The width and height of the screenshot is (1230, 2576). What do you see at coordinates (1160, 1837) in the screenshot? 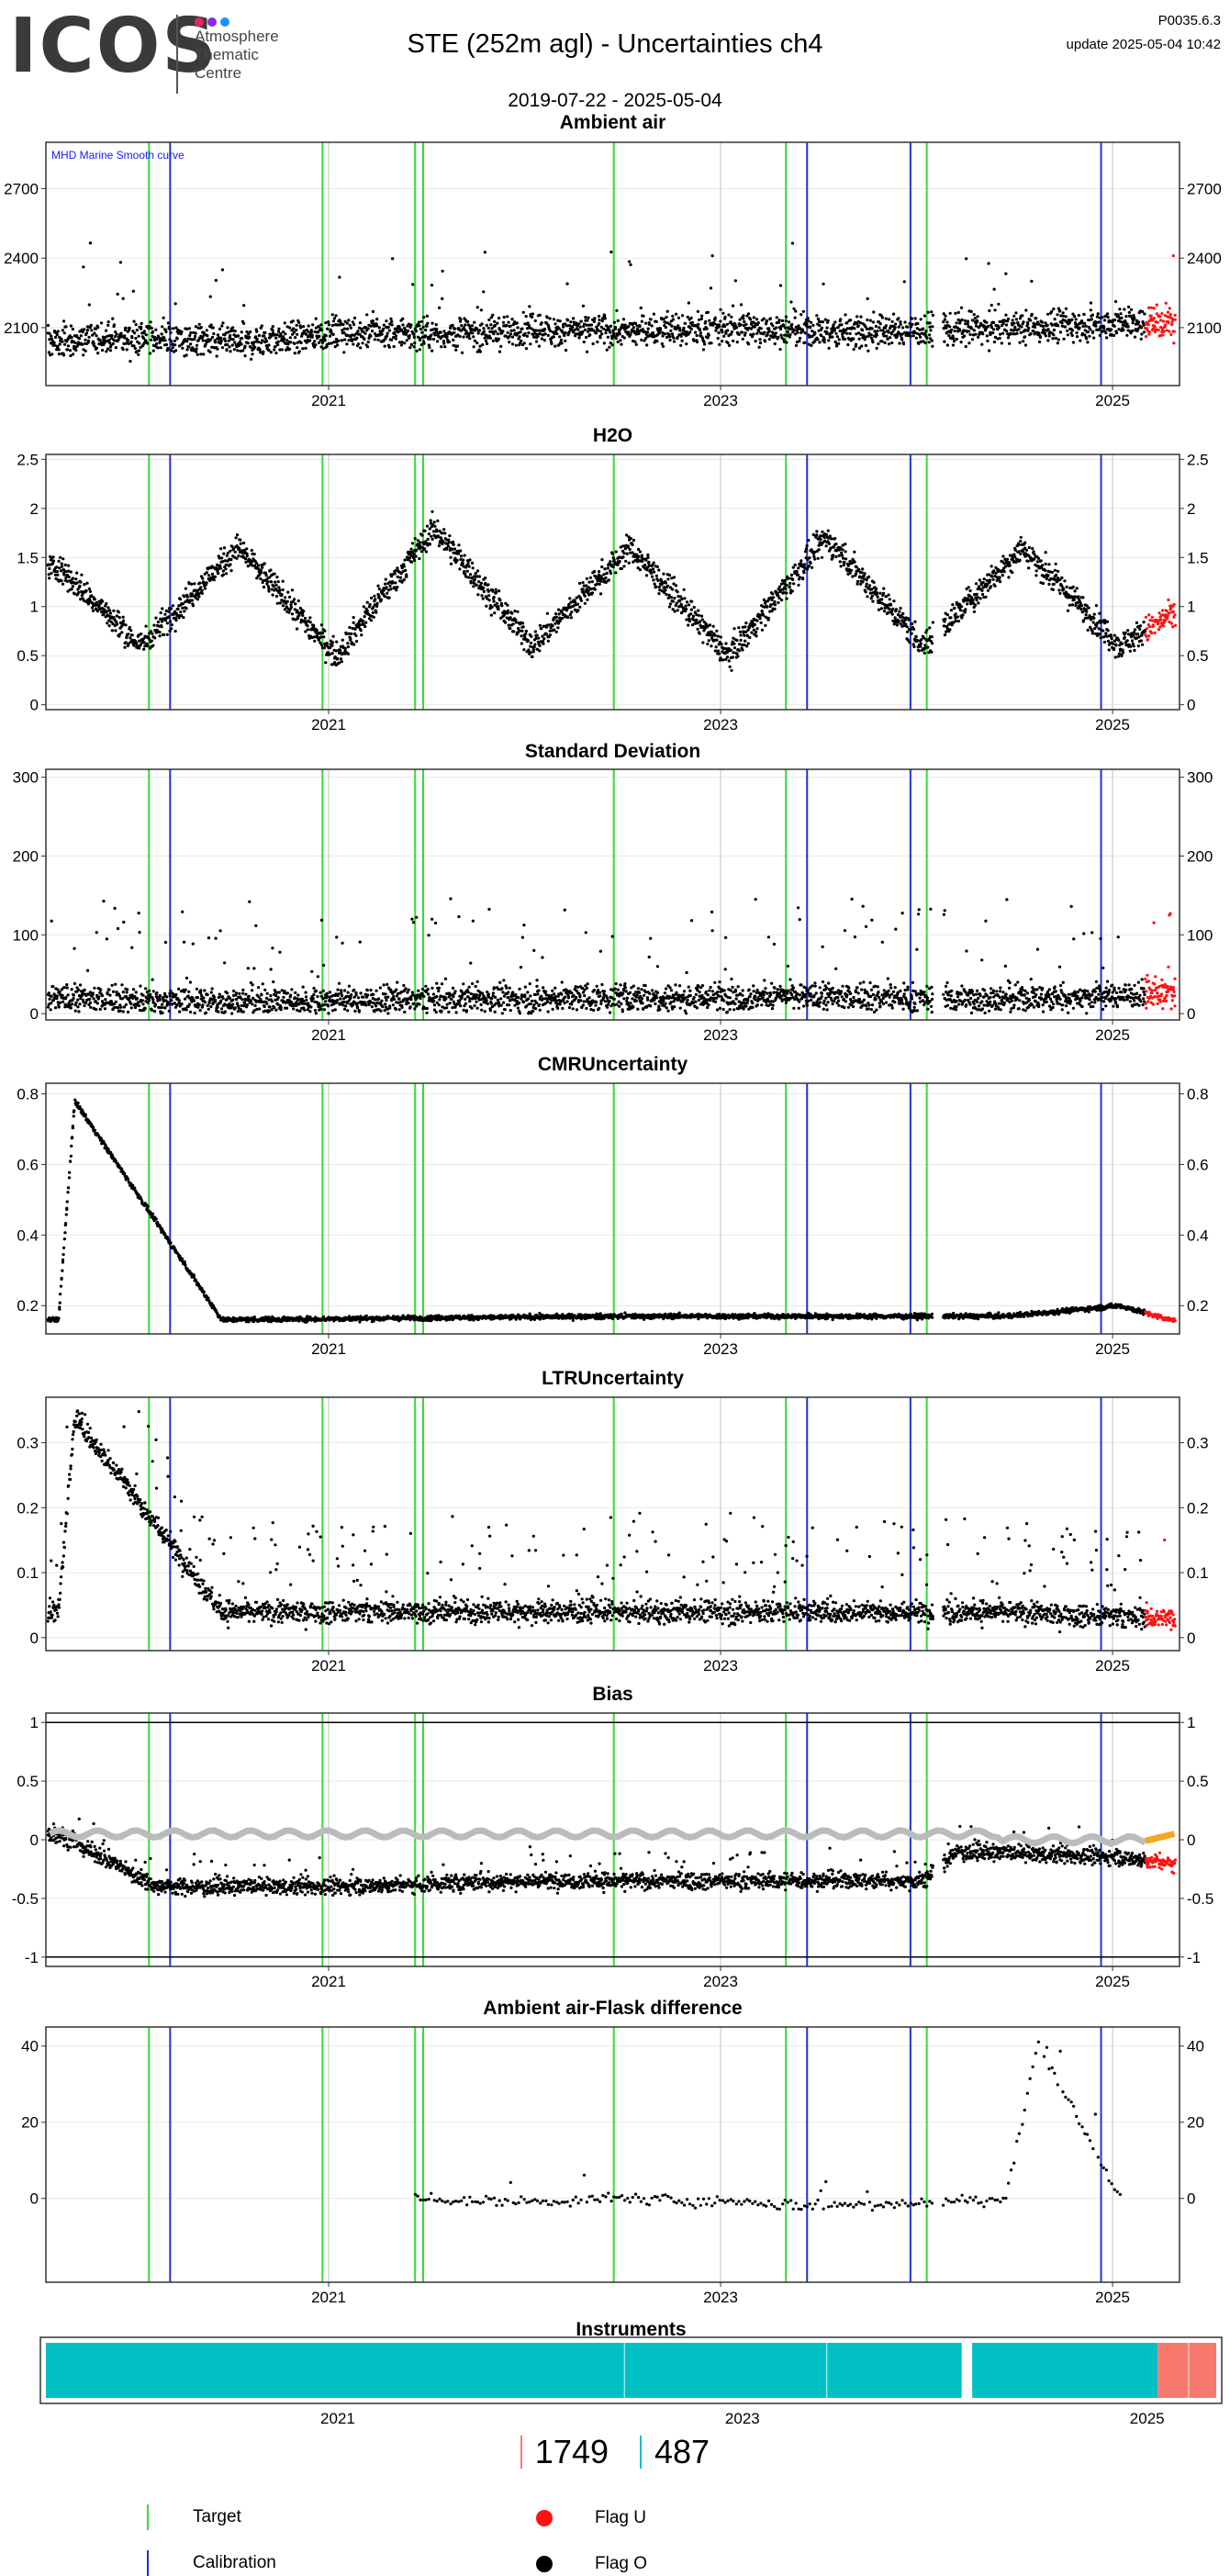
I see `smooth-curve-recent` at bounding box center [1160, 1837].